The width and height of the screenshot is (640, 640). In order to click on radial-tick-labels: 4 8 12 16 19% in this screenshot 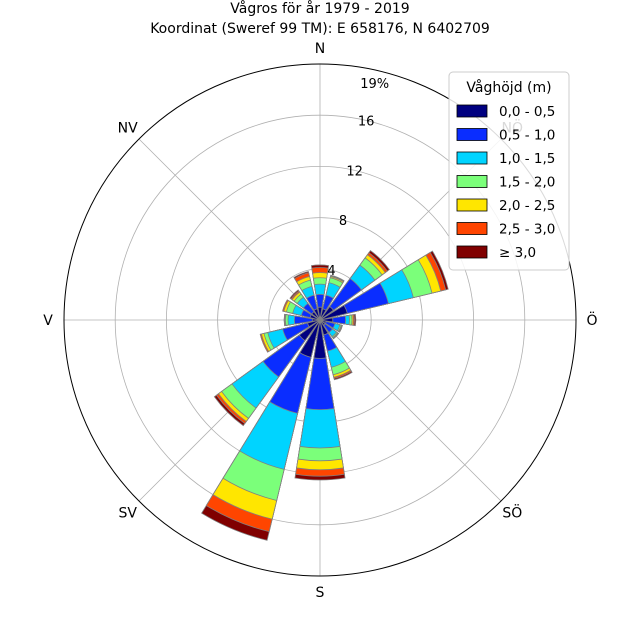, I will do `click(358, 178)`.